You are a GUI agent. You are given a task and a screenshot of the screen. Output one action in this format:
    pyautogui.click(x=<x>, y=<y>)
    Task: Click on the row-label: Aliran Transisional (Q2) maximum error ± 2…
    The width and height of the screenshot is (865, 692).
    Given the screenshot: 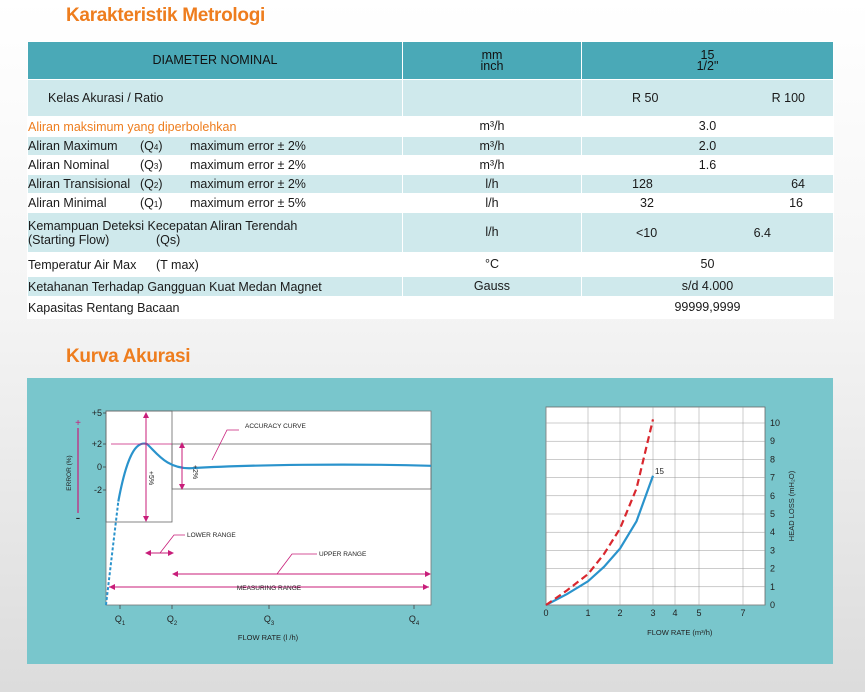 What is the action you would take?
    pyautogui.click(x=215, y=184)
    